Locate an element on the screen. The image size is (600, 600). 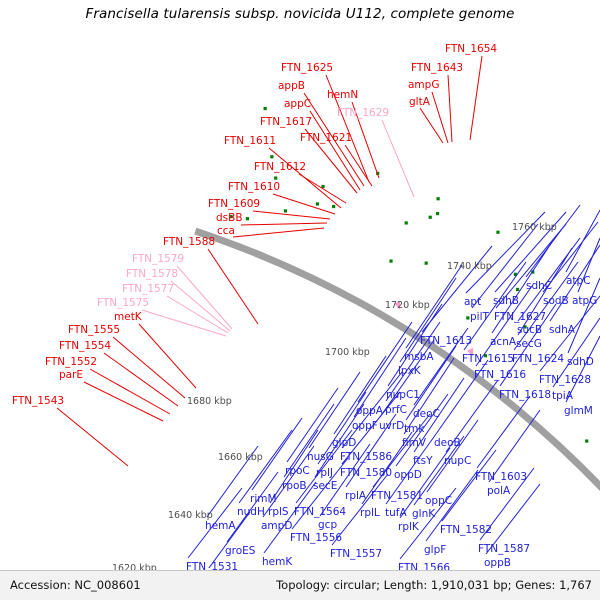
gene-label: uvrD is located at coordinates (392, 426).